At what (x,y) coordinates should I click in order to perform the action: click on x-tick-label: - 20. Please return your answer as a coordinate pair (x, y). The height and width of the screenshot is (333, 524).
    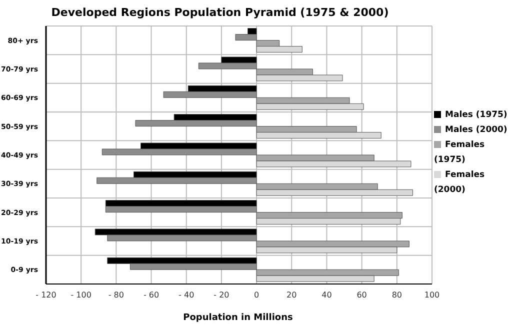
    Looking at the image, I should click on (222, 295).